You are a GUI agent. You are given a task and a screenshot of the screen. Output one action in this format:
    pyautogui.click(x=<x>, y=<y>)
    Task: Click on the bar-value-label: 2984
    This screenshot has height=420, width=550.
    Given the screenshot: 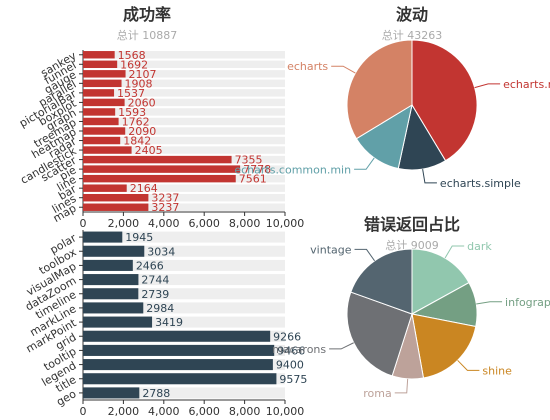 What is the action you would take?
    pyautogui.click(x=160, y=308)
    